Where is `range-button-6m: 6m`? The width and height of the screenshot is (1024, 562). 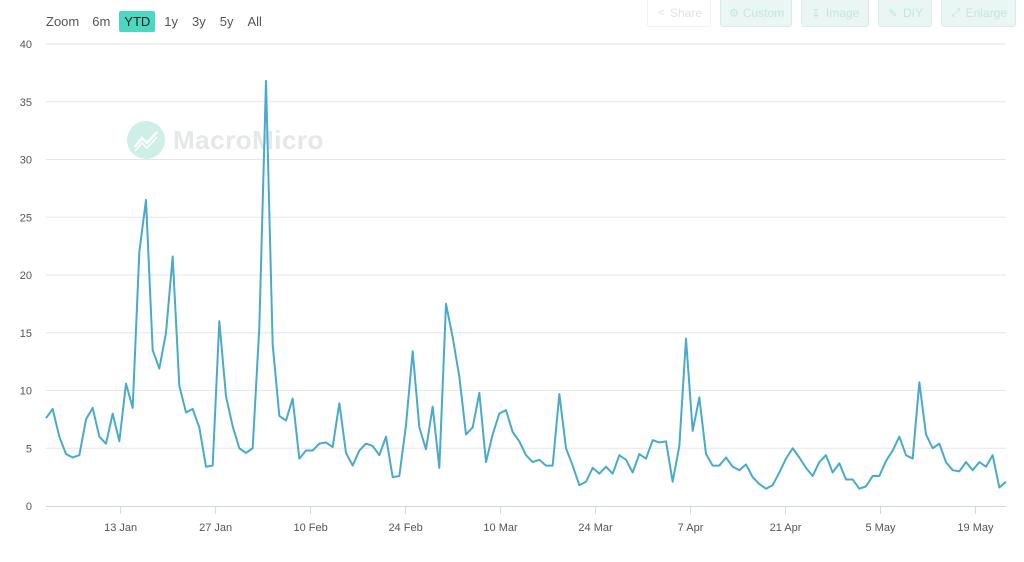 range-button-6m: 6m is located at coordinates (101, 21).